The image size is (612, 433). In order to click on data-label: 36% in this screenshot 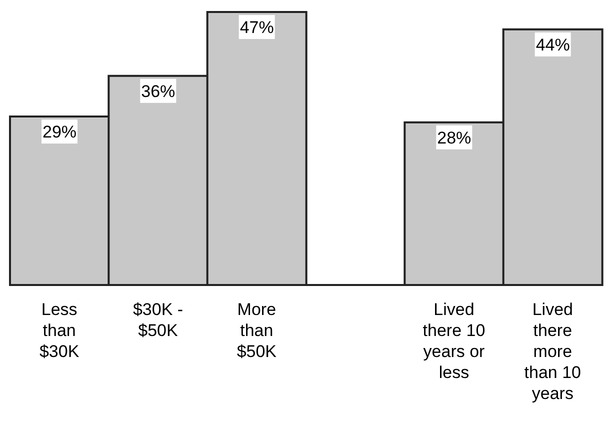, I will do `click(158, 91)`.